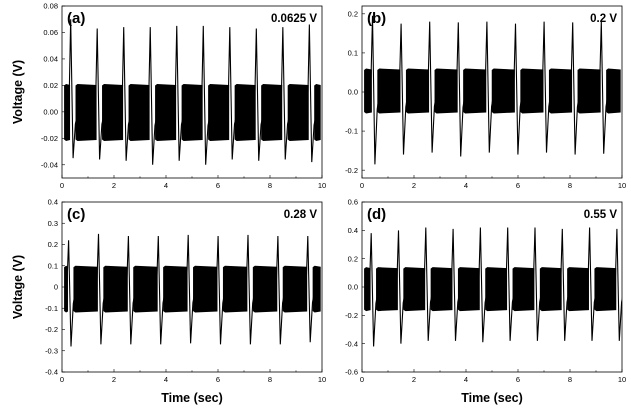  I want to click on y-tick-label: 0.00, so click(50, 111).